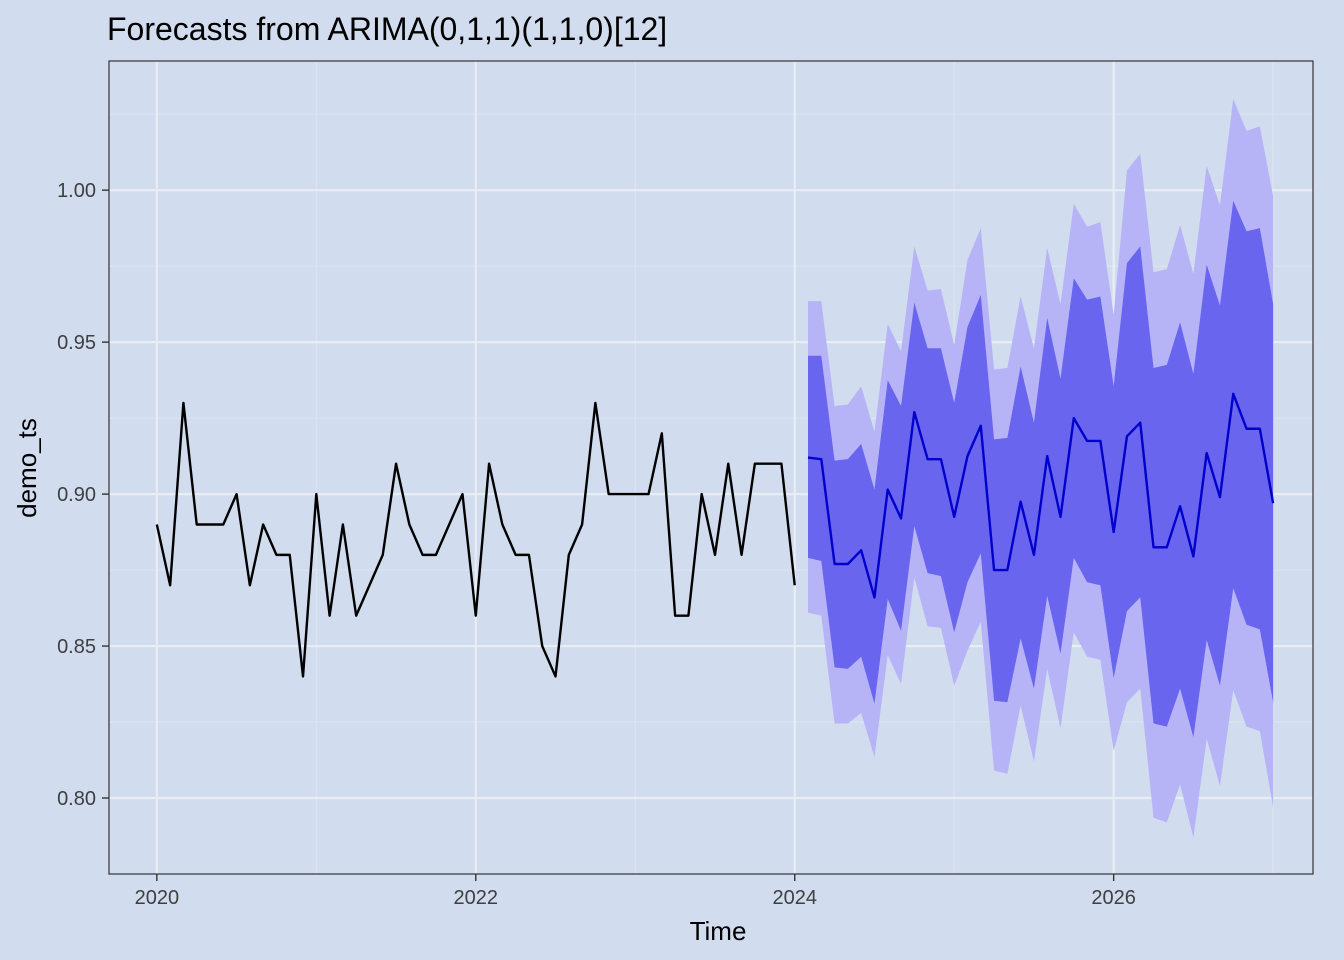 The width and height of the screenshot is (1344, 960). Describe the element at coordinates (157, 898) in the screenshot. I see `x-tick-label: 2020` at that location.